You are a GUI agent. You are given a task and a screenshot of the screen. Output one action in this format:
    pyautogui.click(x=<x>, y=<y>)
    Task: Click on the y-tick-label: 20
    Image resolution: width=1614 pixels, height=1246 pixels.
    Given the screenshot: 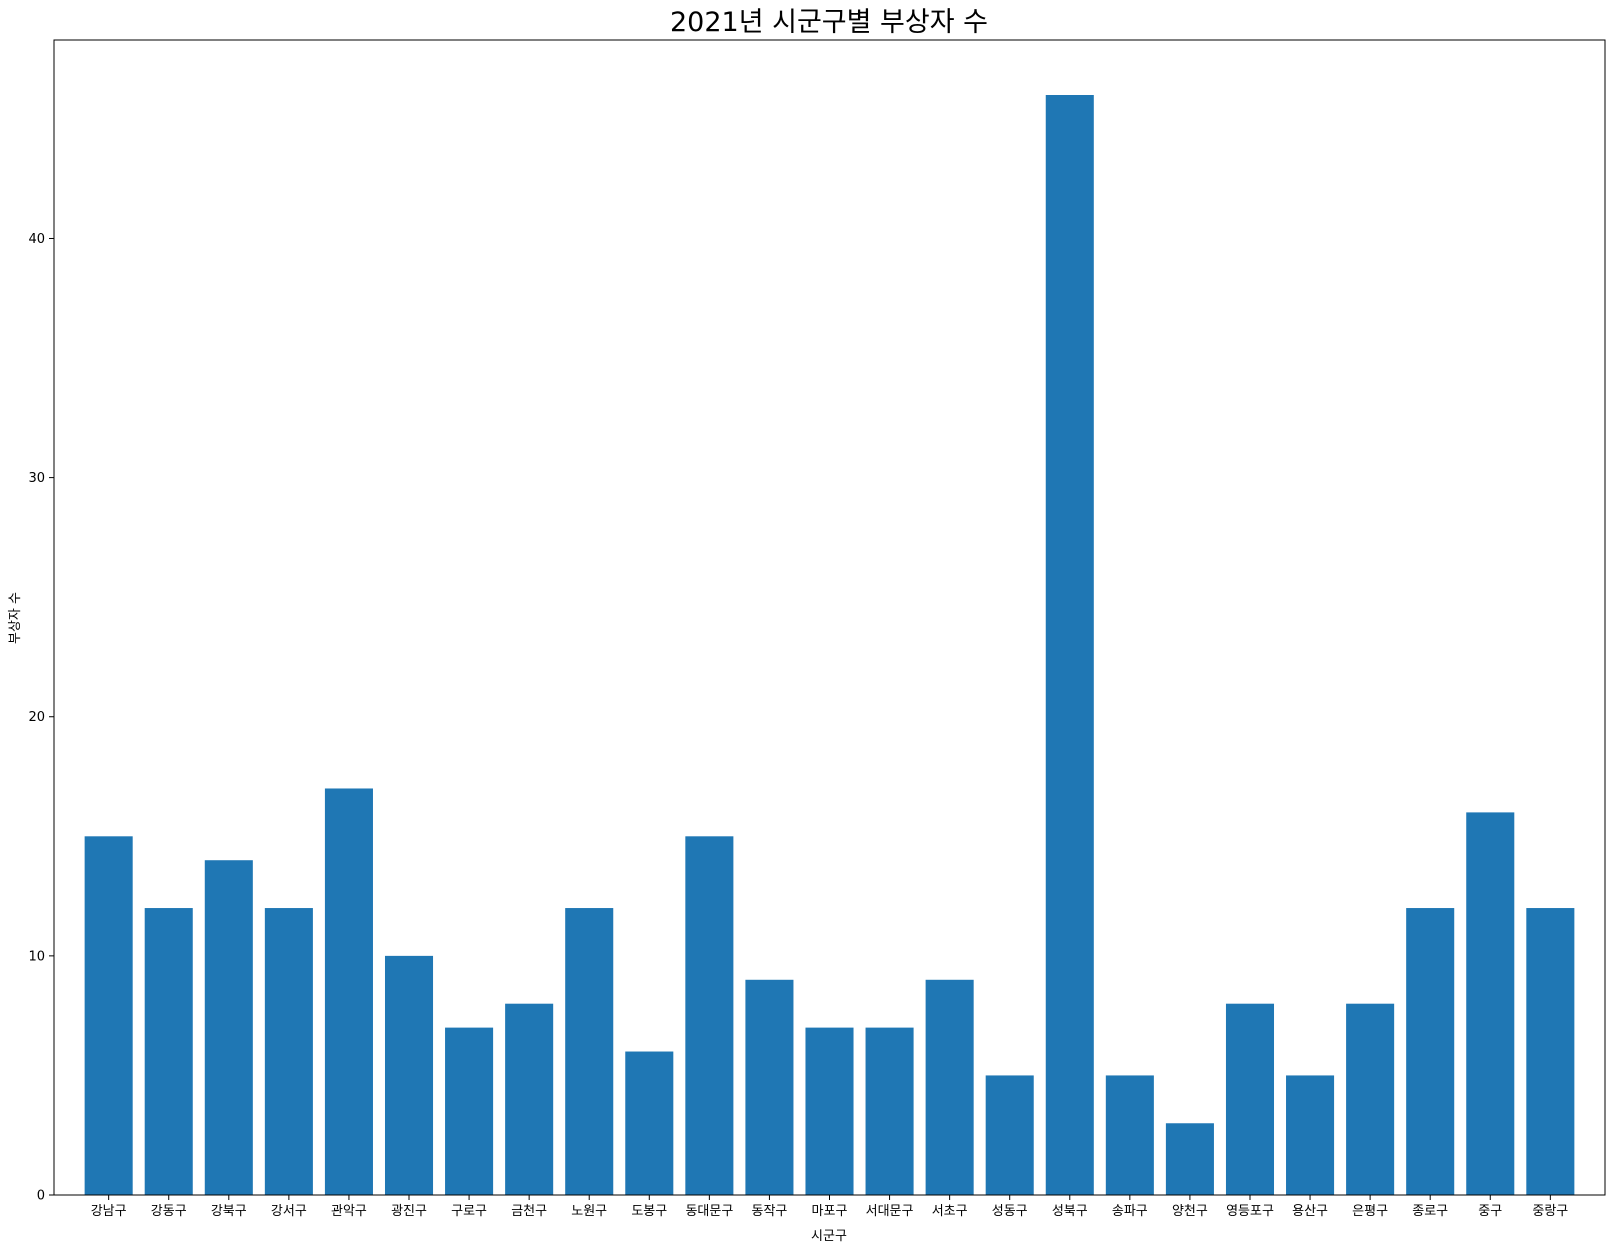 What is the action you would take?
    pyautogui.click(x=36, y=717)
    